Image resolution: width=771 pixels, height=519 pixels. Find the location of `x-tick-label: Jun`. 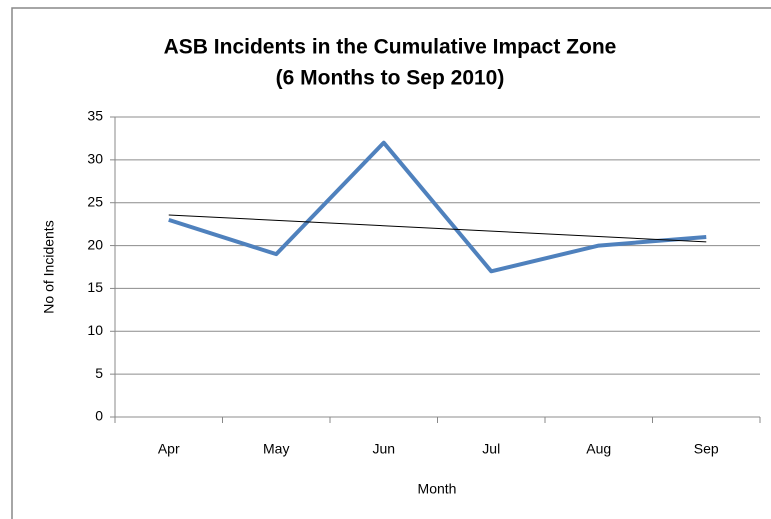

x-tick-label: Jun is located at coordinates (383, 449).